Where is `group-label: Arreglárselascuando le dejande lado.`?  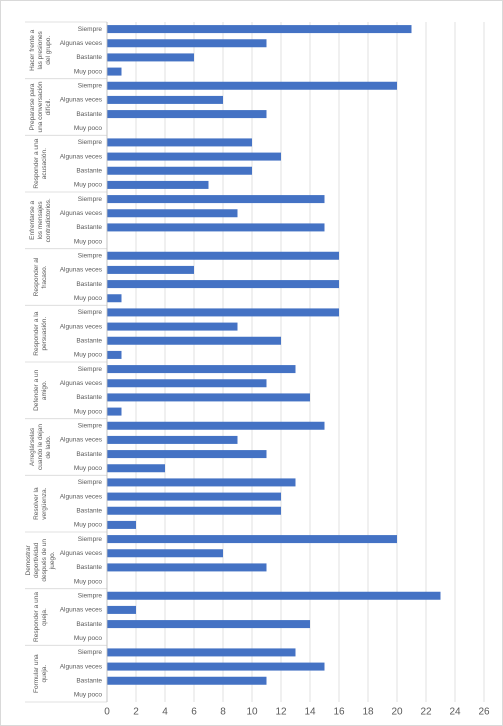
group-label: Arreglárselascuando le dejande lado. is located at coordinates (40, 447).